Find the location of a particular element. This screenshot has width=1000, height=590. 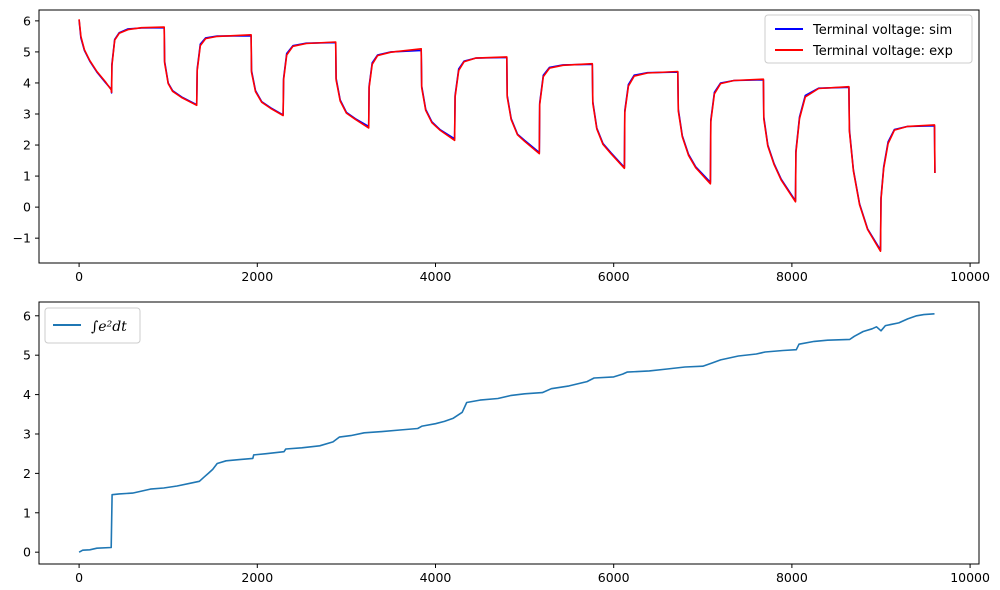

voltage-x-tick-label: 2000 is located at coordinates (257, 276).